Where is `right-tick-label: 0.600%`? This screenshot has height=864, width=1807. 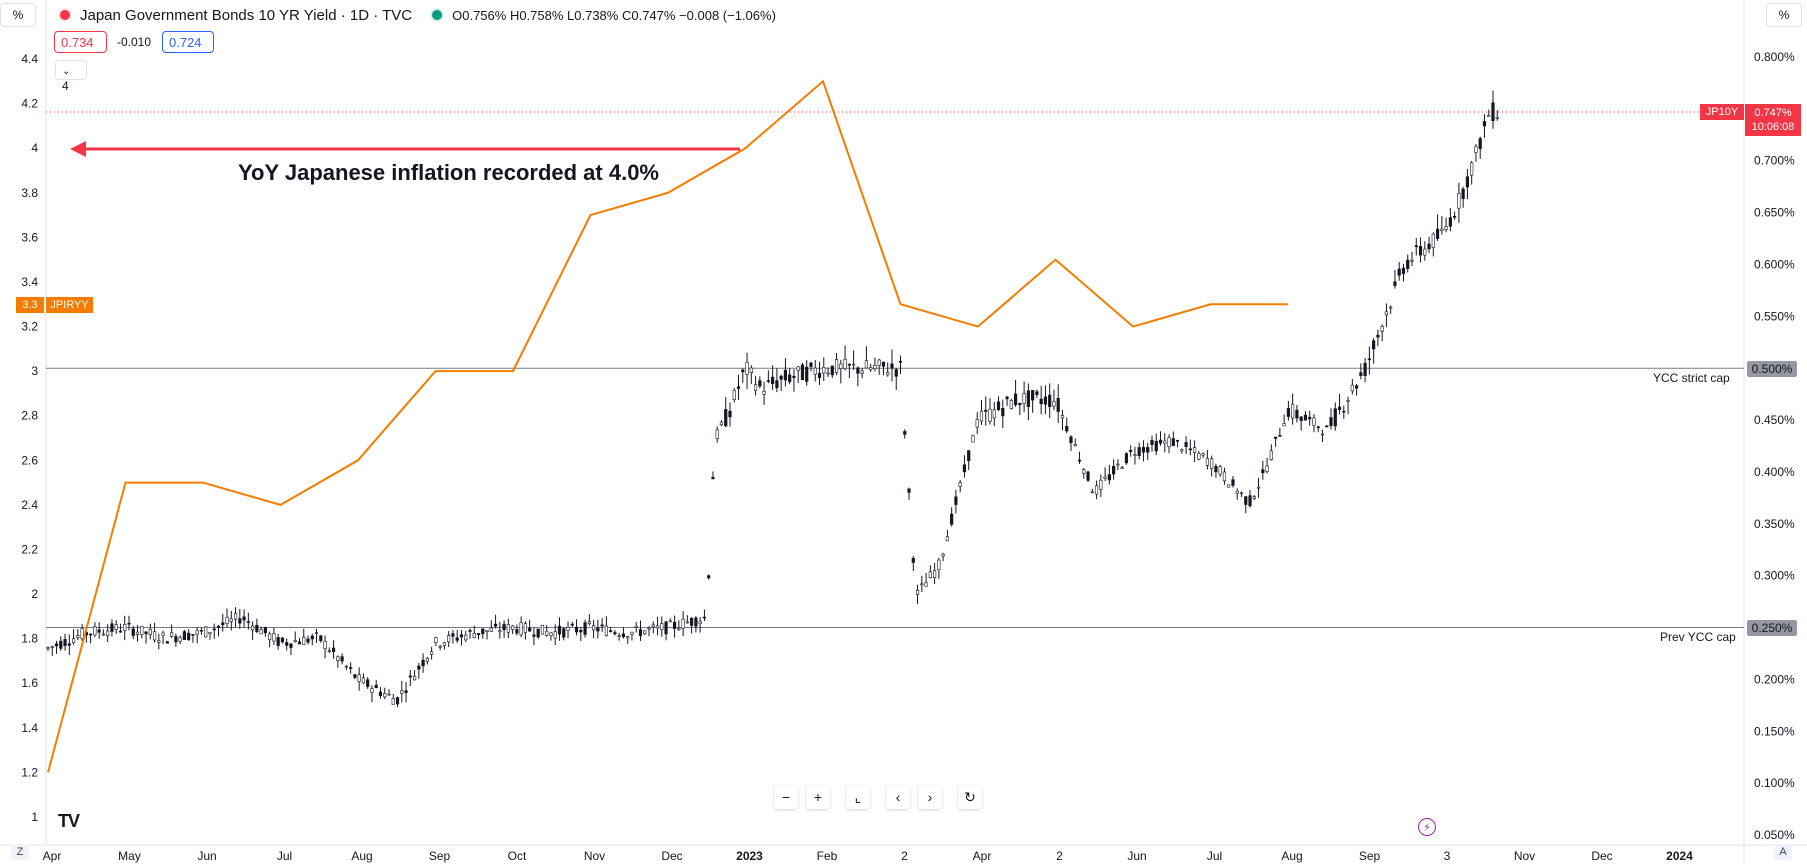 right-tick-label: 0.600% is located at coordinates (1774, 264).